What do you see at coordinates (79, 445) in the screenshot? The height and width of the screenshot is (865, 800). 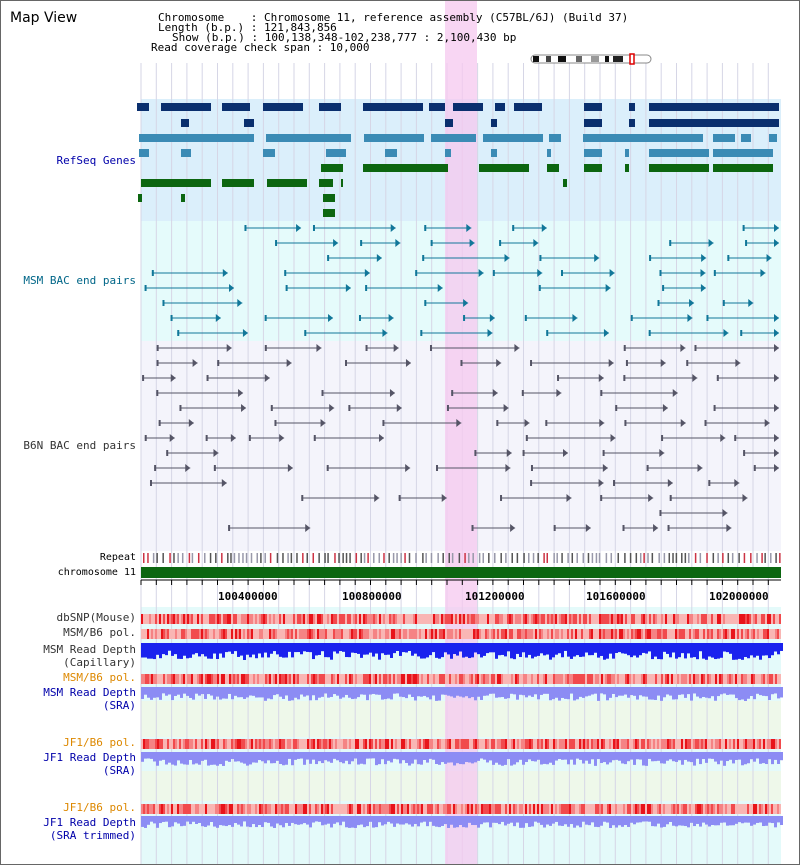 I see `track-label-b6n-bac: B6N BAC end pairs` at bounding box center [79, 445].